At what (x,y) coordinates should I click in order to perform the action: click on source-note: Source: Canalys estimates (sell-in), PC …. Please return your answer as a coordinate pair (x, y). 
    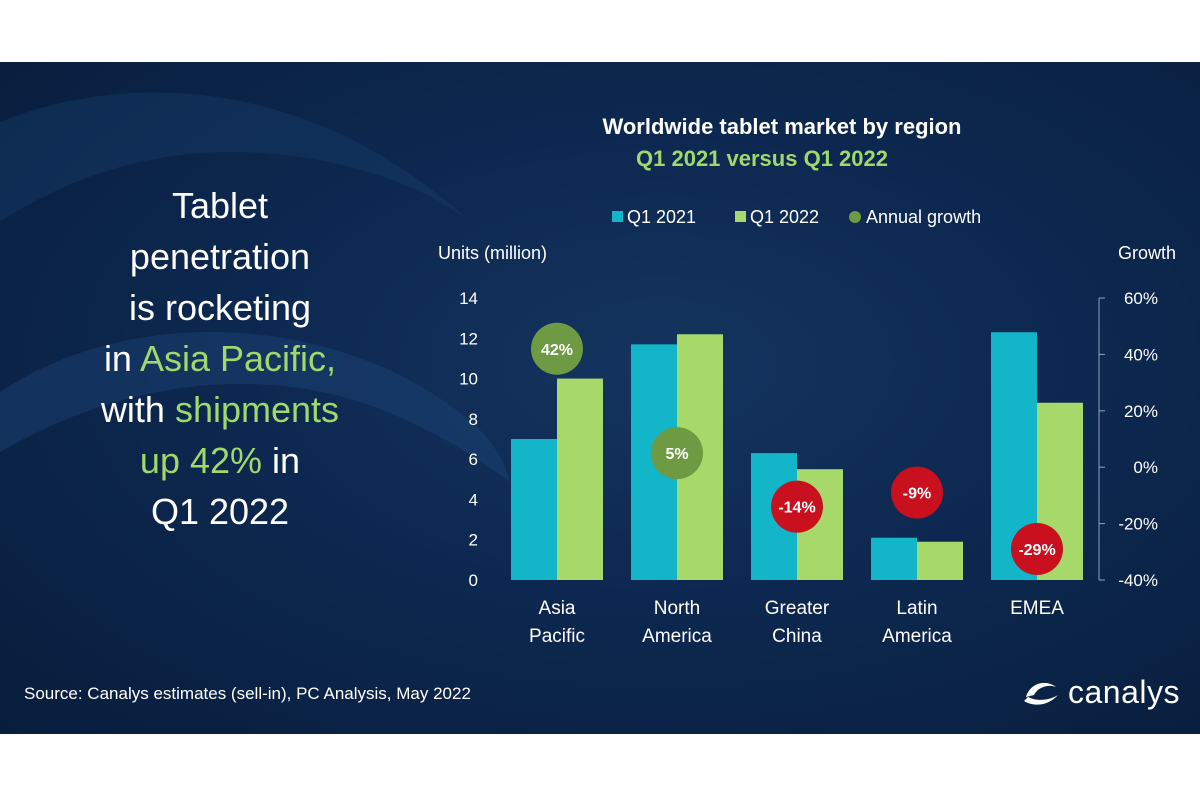
    Looking at the image, I should click on (247, 693).